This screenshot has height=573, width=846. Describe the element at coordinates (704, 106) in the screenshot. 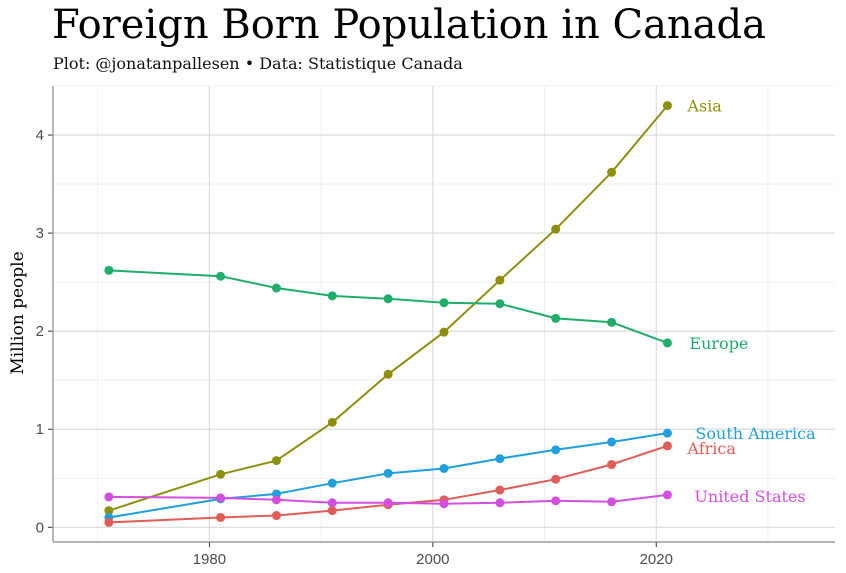

I see `series-label-asia: Asia` at that location.